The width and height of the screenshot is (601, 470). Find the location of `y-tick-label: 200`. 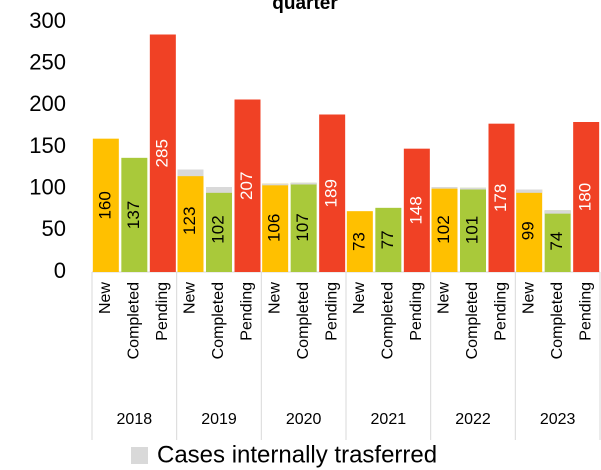

y-tick-label: 200 is located at coordinates (47, 103).